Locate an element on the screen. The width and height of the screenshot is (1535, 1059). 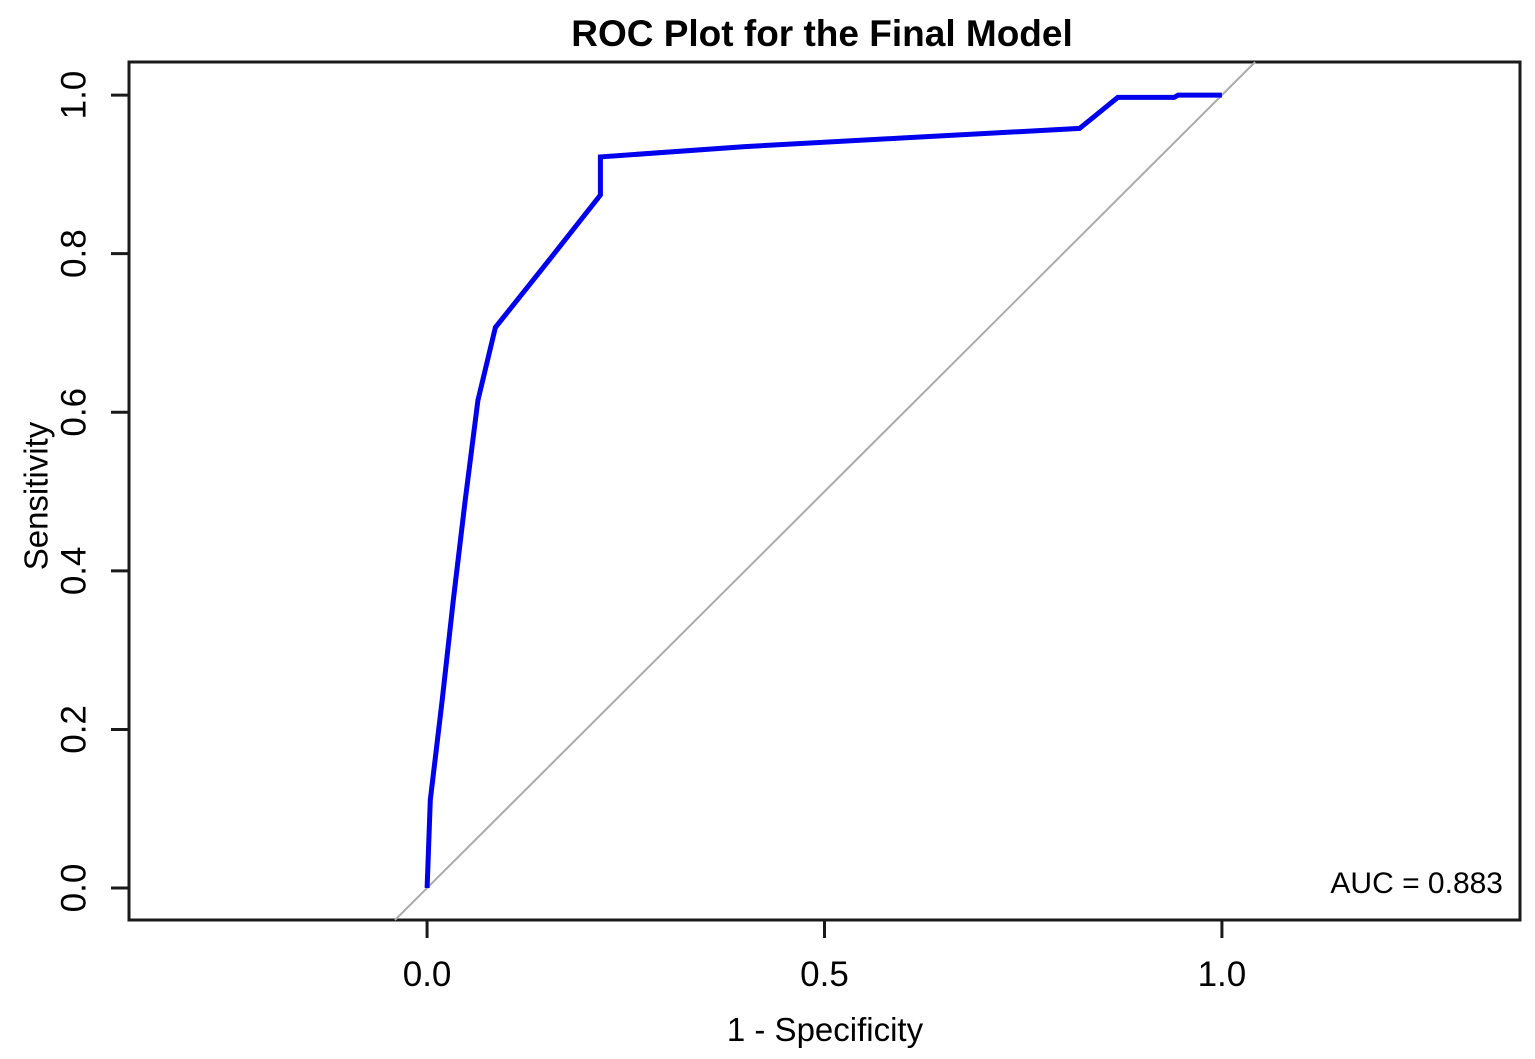
chart-title: ROC Plot for the Final Model is located at coordinates (822, 33).